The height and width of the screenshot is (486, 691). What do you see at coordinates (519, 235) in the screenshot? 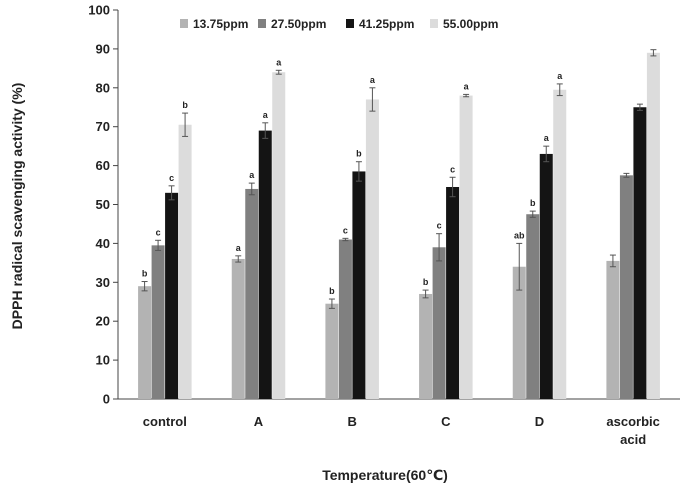
I see `significance-label: ab` at bounding box center [519, 235].